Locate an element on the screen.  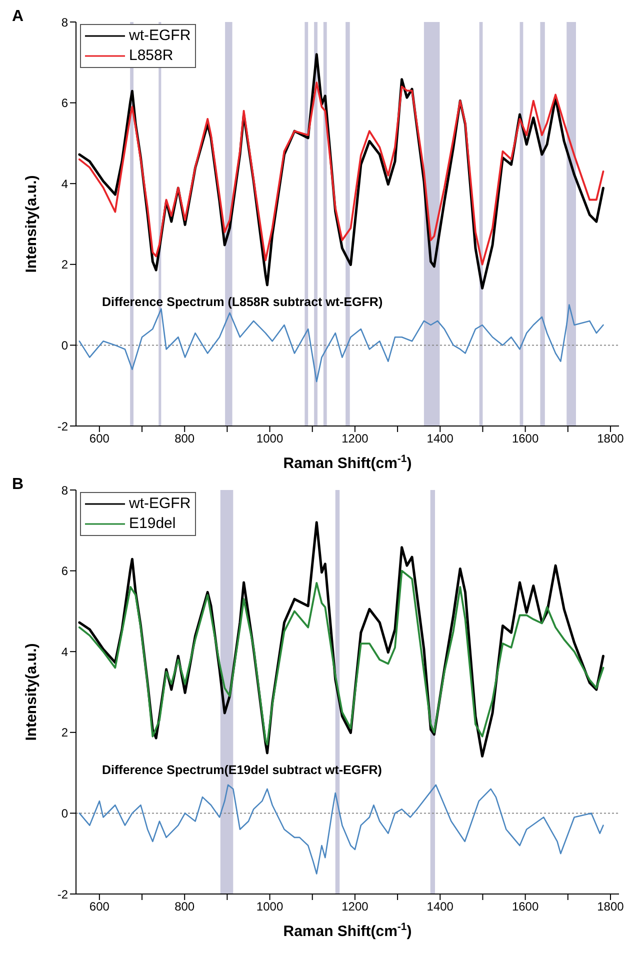
annotation: Difference Spectrum(E19del subtract wt-EGFR) is located at coordinates (242, 769).